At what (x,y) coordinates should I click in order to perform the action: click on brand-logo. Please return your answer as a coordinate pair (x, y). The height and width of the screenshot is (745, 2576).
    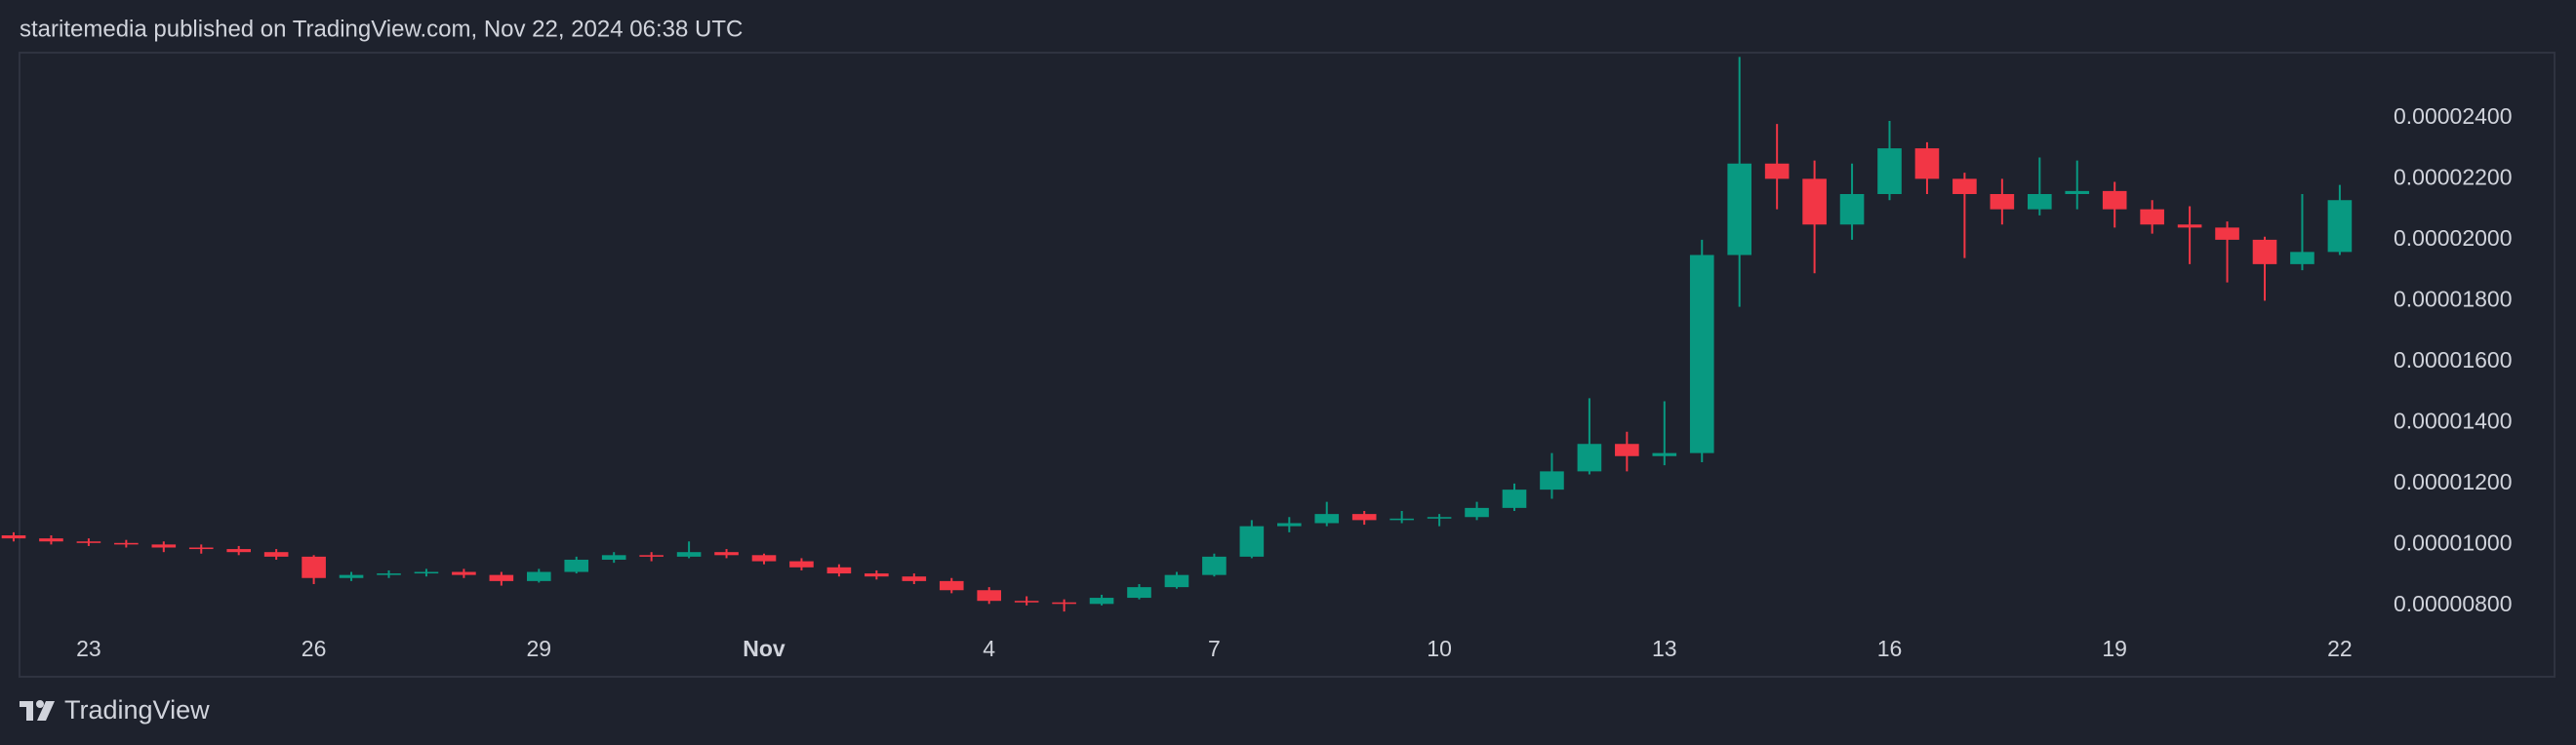
    Looking at the image, I should click on (37, 710).